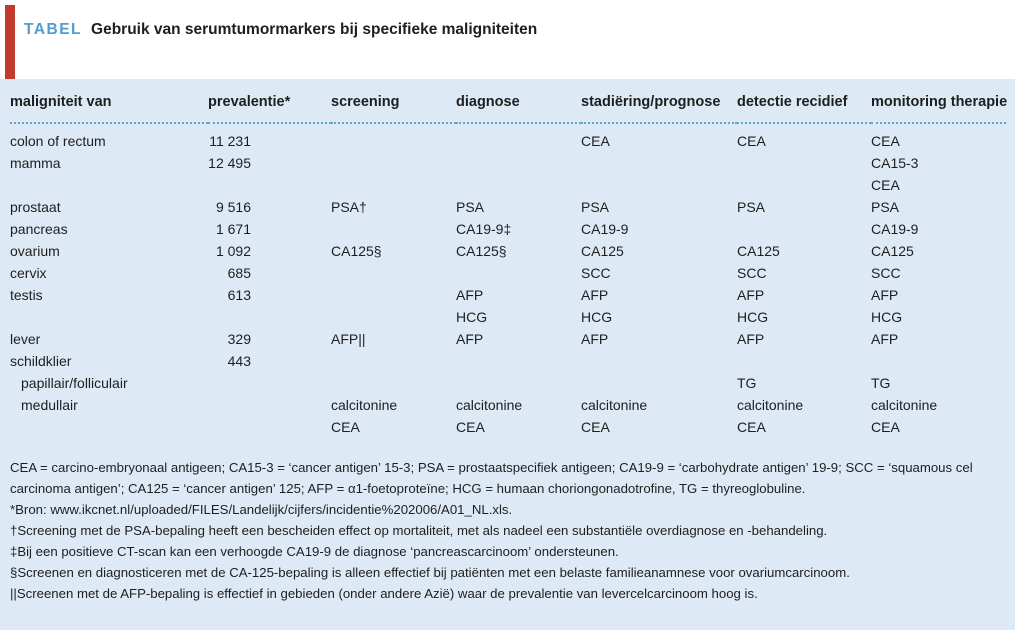  What do you see at coordinates (758, 251) in the screenshot?
I see `cell-detectie: CA125` at bounding box center [758, 251].